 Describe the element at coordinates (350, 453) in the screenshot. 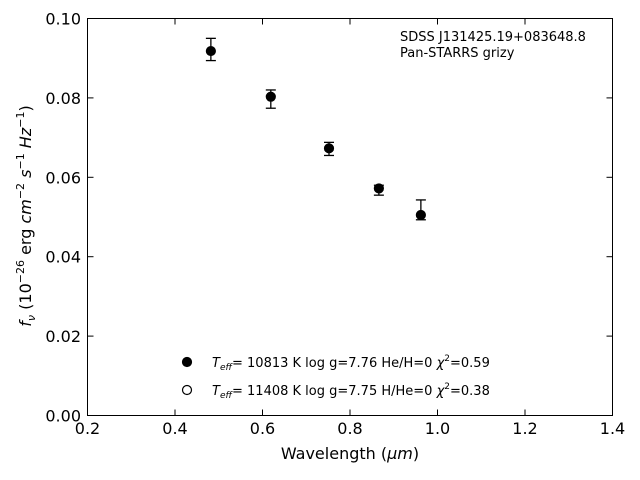

I see `x-axis-label: Wavelength (μm)` at that location.